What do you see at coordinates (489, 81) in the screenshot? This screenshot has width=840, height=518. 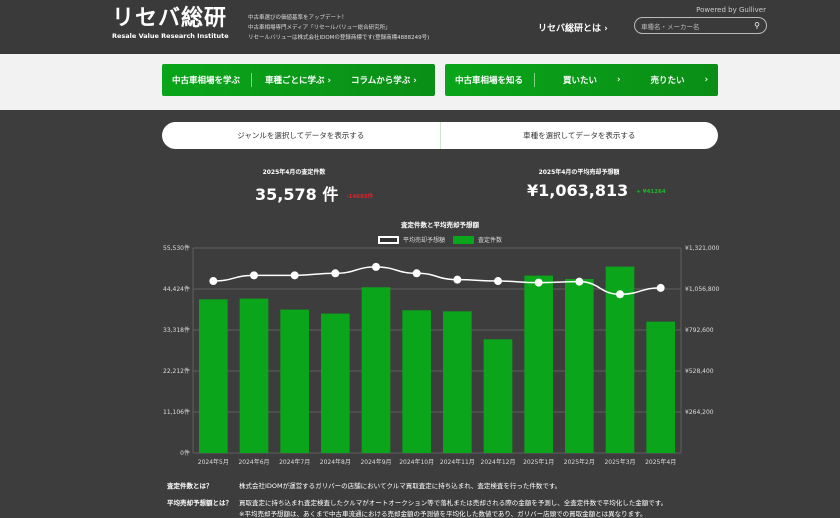 I see `nav-know-title: 中古車相場を知る` at bounding box center [489, 81].